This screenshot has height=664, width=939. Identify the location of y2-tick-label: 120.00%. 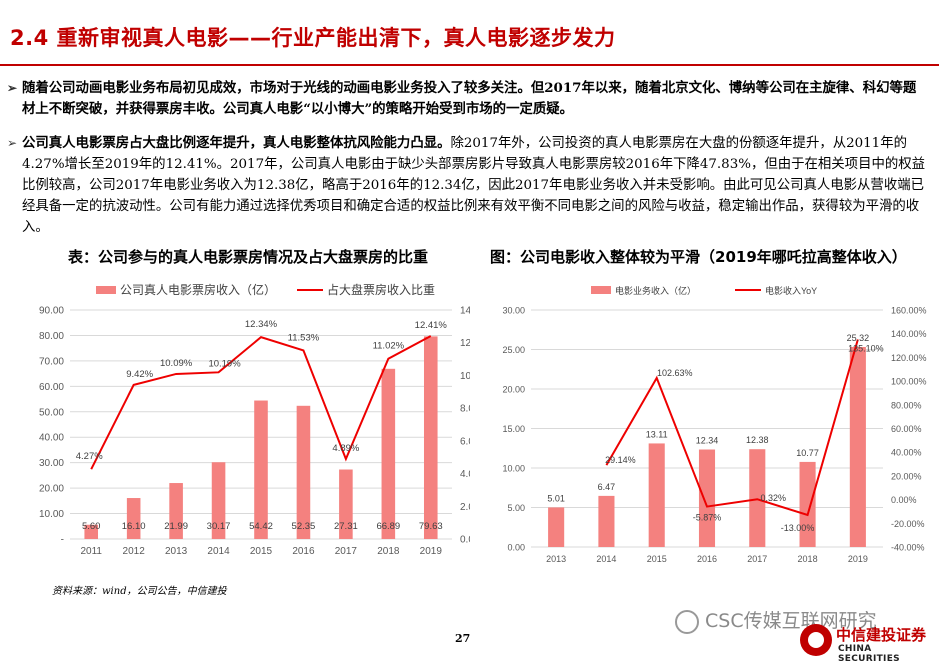
(909, 358).